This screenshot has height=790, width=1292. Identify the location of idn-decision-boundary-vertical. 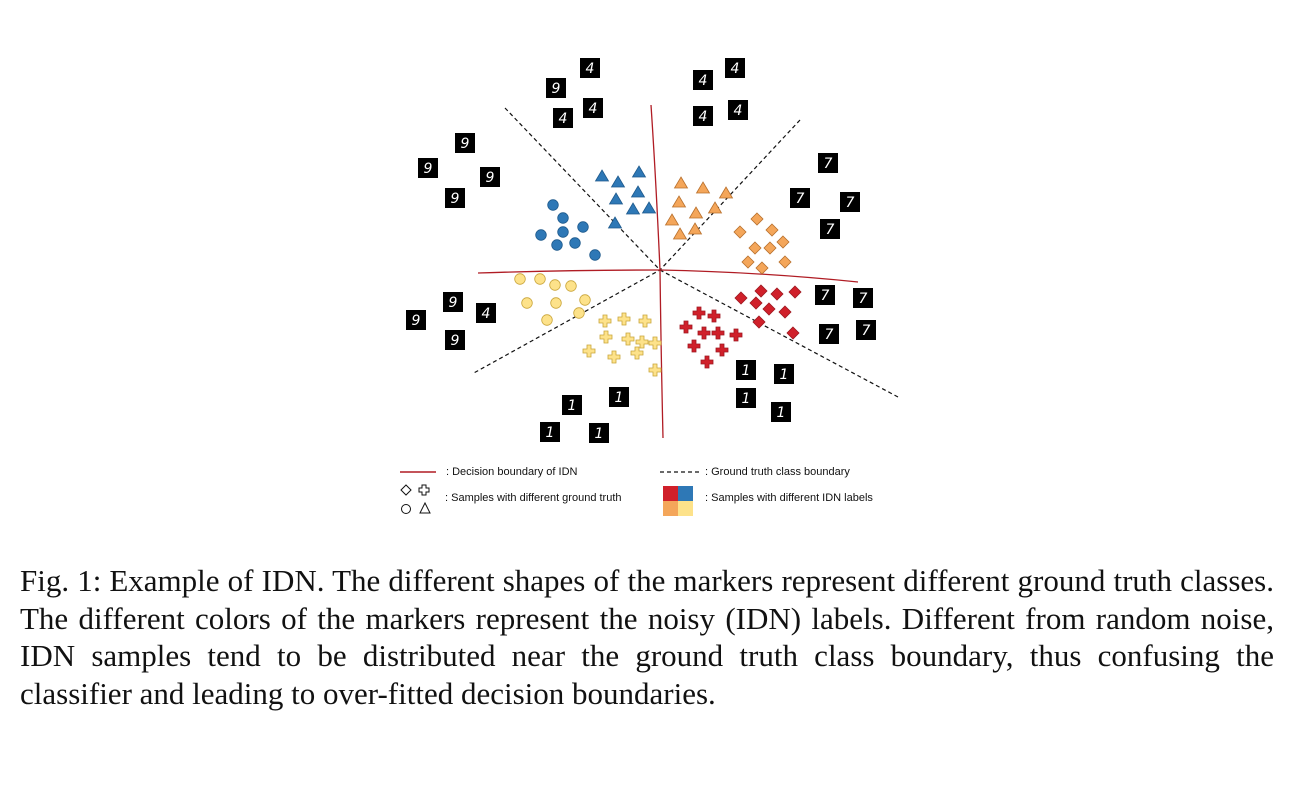
(657, 271).